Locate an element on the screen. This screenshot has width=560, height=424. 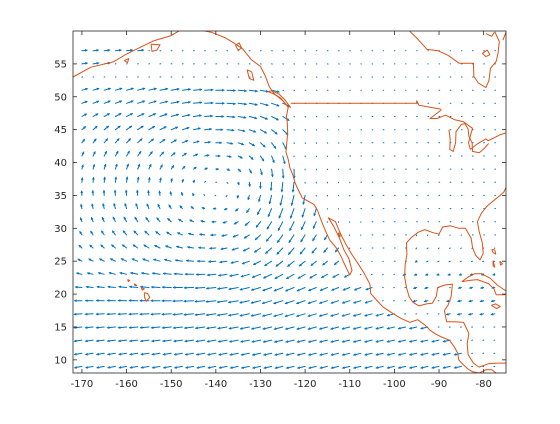
x-tick-label: -150 is located at coordinates (171, 384).